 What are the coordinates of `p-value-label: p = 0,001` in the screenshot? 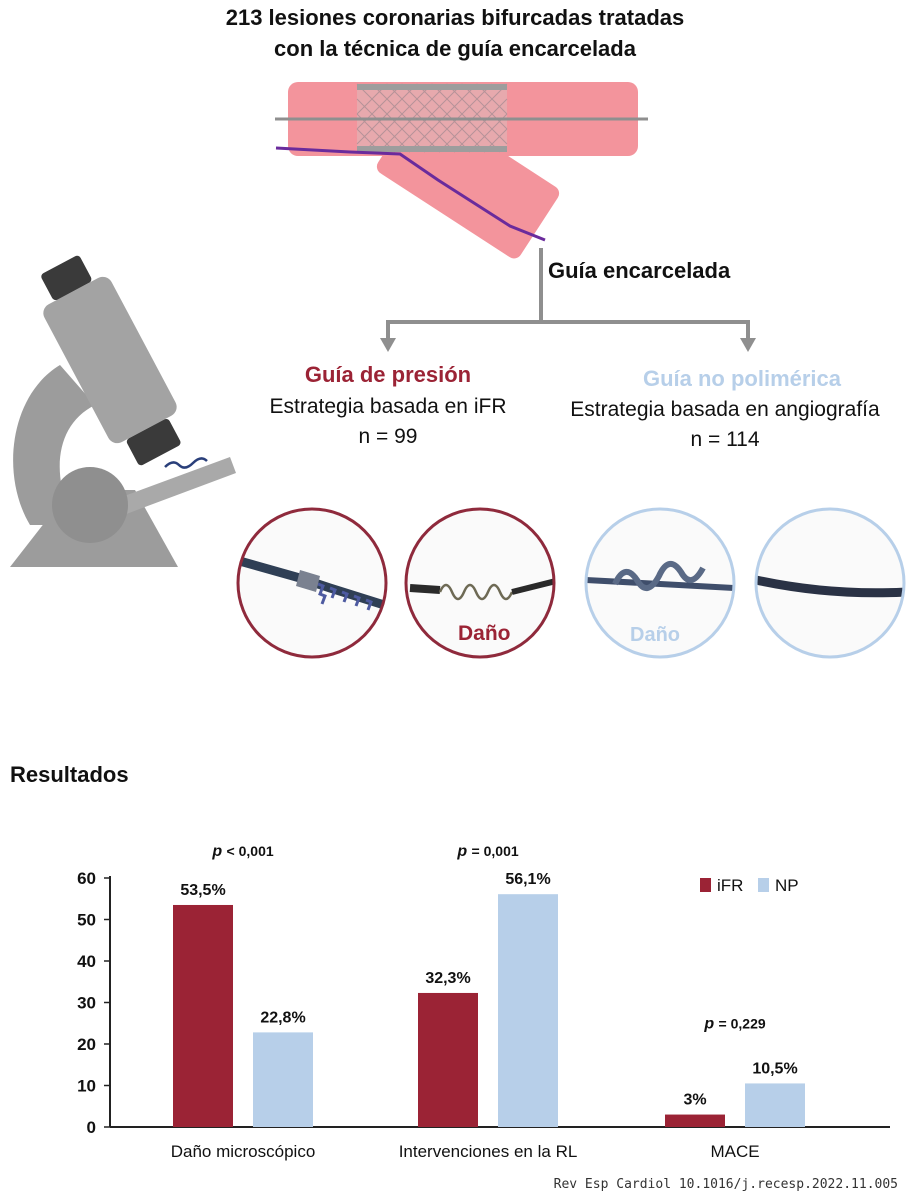 It's located at (487, 851).